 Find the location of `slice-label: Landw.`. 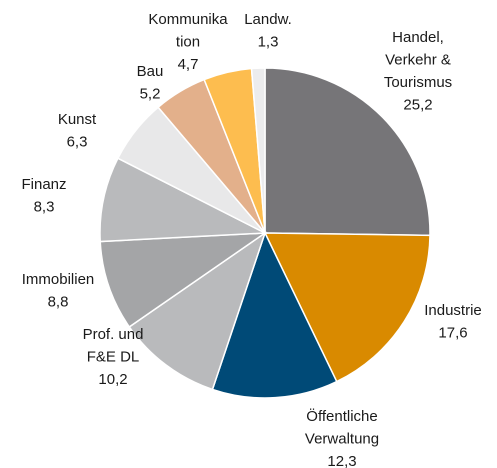

slice-label: Landw. is located at coordinates (268, 19).